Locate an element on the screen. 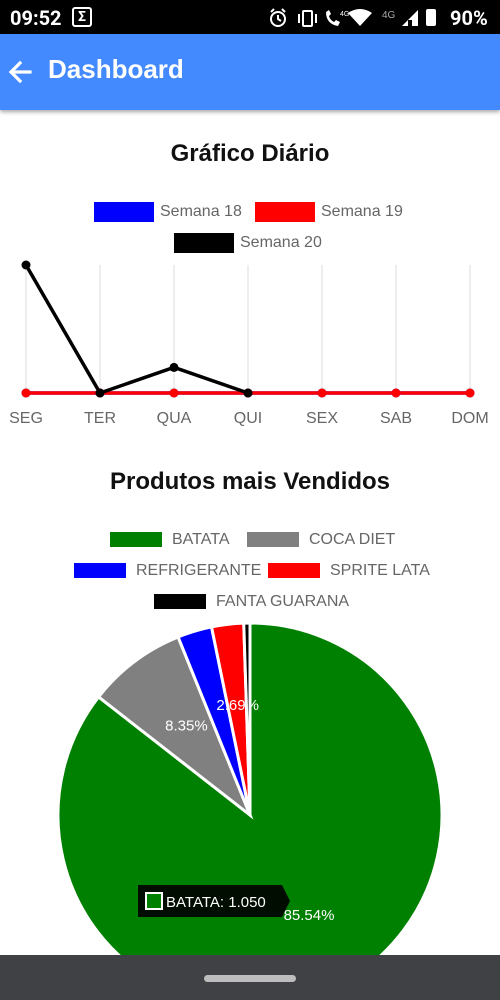 This screenshot has height=1000, width=500. system-navigation-bar is located at coordinates (250, 977).